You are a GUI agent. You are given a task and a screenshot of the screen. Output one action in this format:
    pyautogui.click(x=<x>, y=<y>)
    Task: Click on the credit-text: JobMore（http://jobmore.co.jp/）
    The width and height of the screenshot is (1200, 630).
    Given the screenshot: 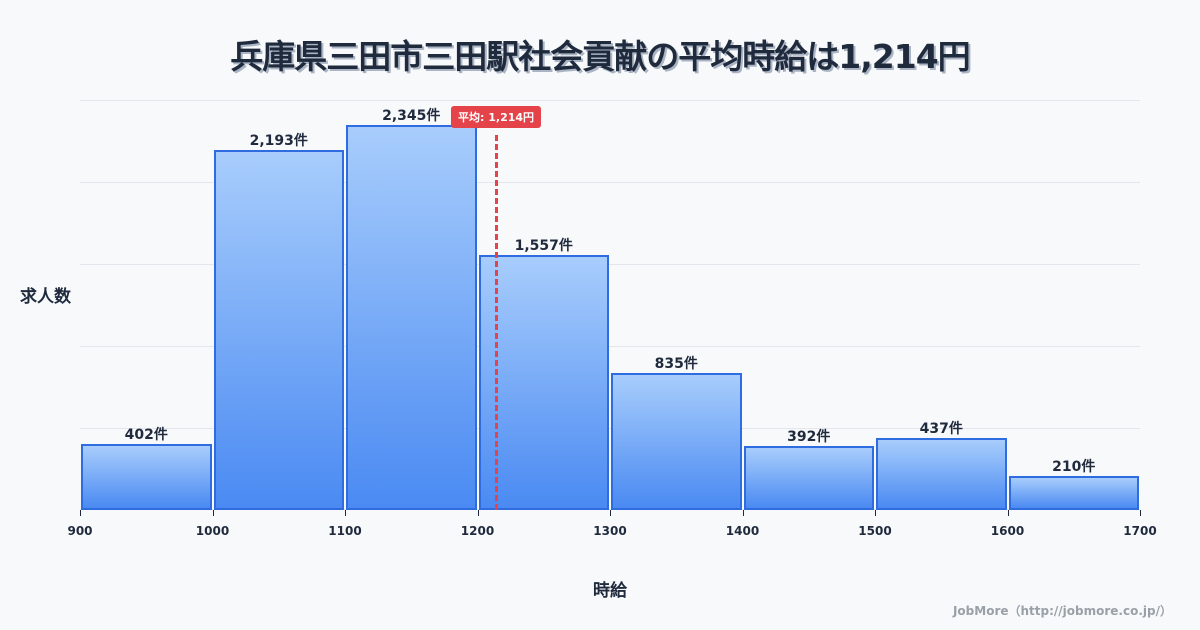 What is the action you would take?
    pyautogui.click(x=1062, y=611)
    